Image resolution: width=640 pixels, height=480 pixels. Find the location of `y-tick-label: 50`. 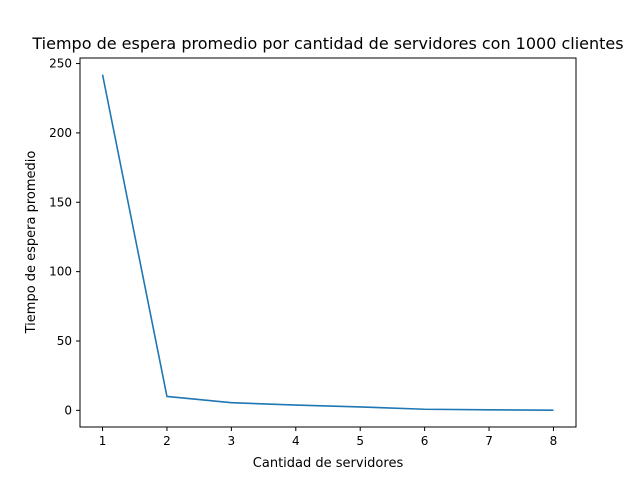

y-tick-label: 50 is located at coordinates (64, 341).